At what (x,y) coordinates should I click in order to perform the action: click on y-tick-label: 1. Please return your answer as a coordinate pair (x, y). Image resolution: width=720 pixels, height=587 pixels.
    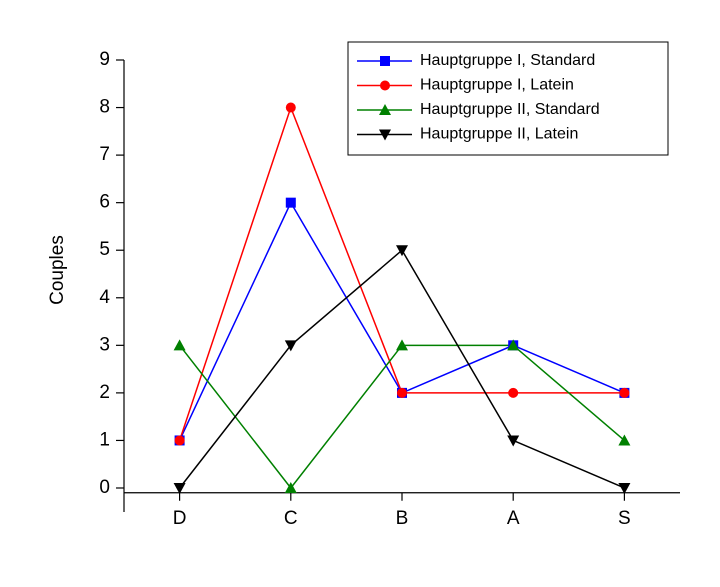
    Looking at the image, I should click on (104, 439).